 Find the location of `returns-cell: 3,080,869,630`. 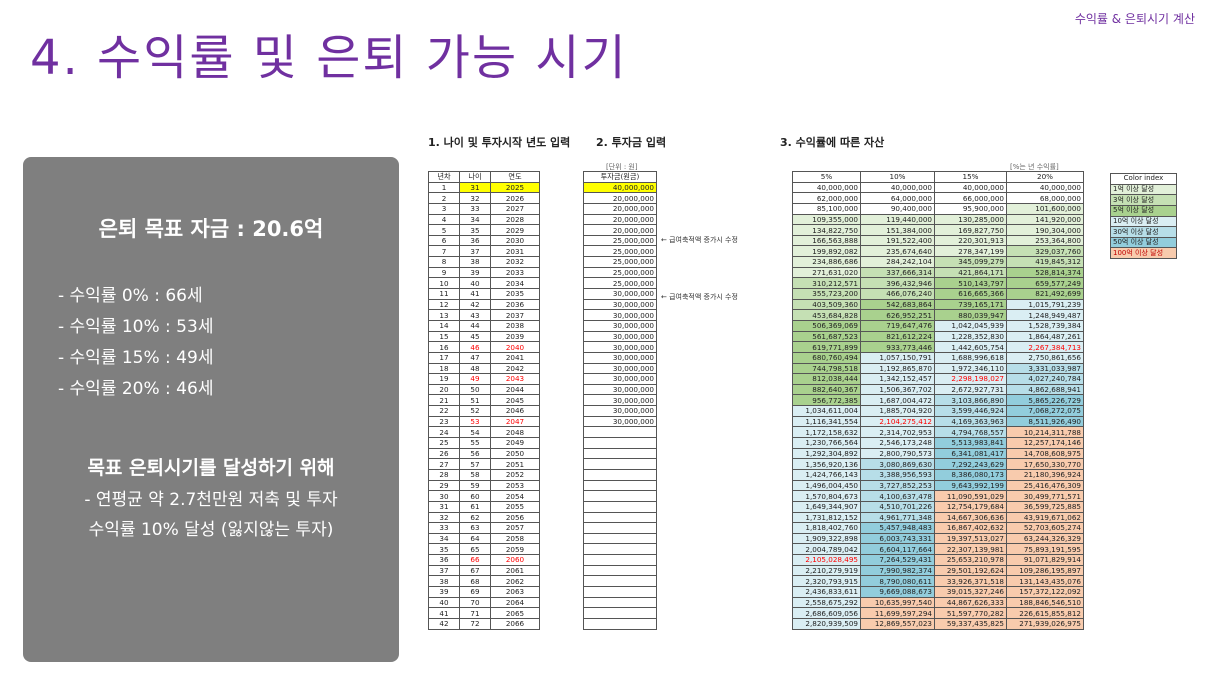

returns-cell: 3,080,869,630 is located at coordinates (897, 464).